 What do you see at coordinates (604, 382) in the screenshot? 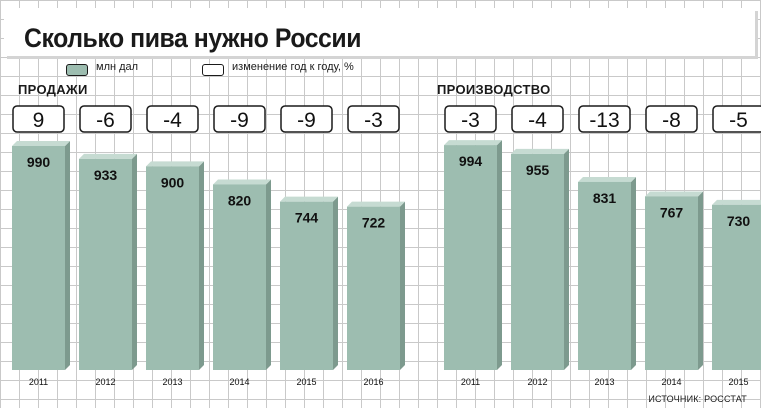
I see `production-year-label: 2013` at bounding box center [604, 382].